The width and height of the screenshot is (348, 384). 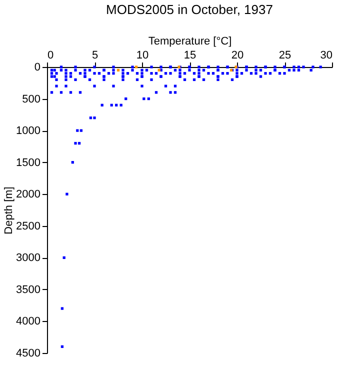 I want to click on y-tick-label: 1500, so click(x=28, y=162).